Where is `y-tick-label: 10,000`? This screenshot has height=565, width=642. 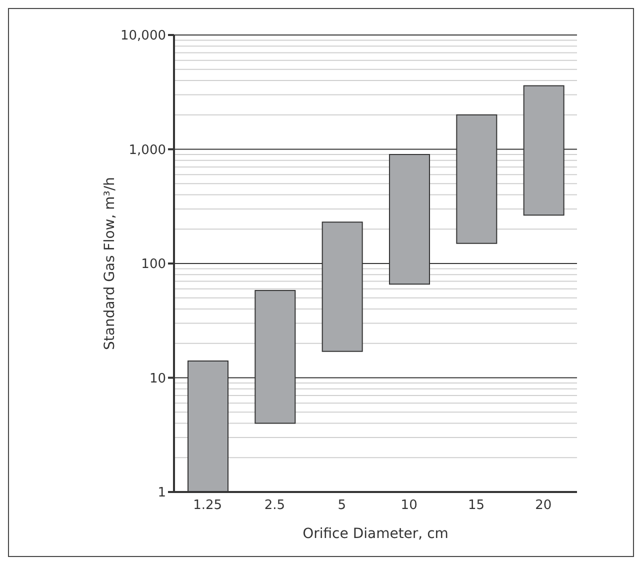 y-tick-label: 10,000 is located at coordinates (143, 36).